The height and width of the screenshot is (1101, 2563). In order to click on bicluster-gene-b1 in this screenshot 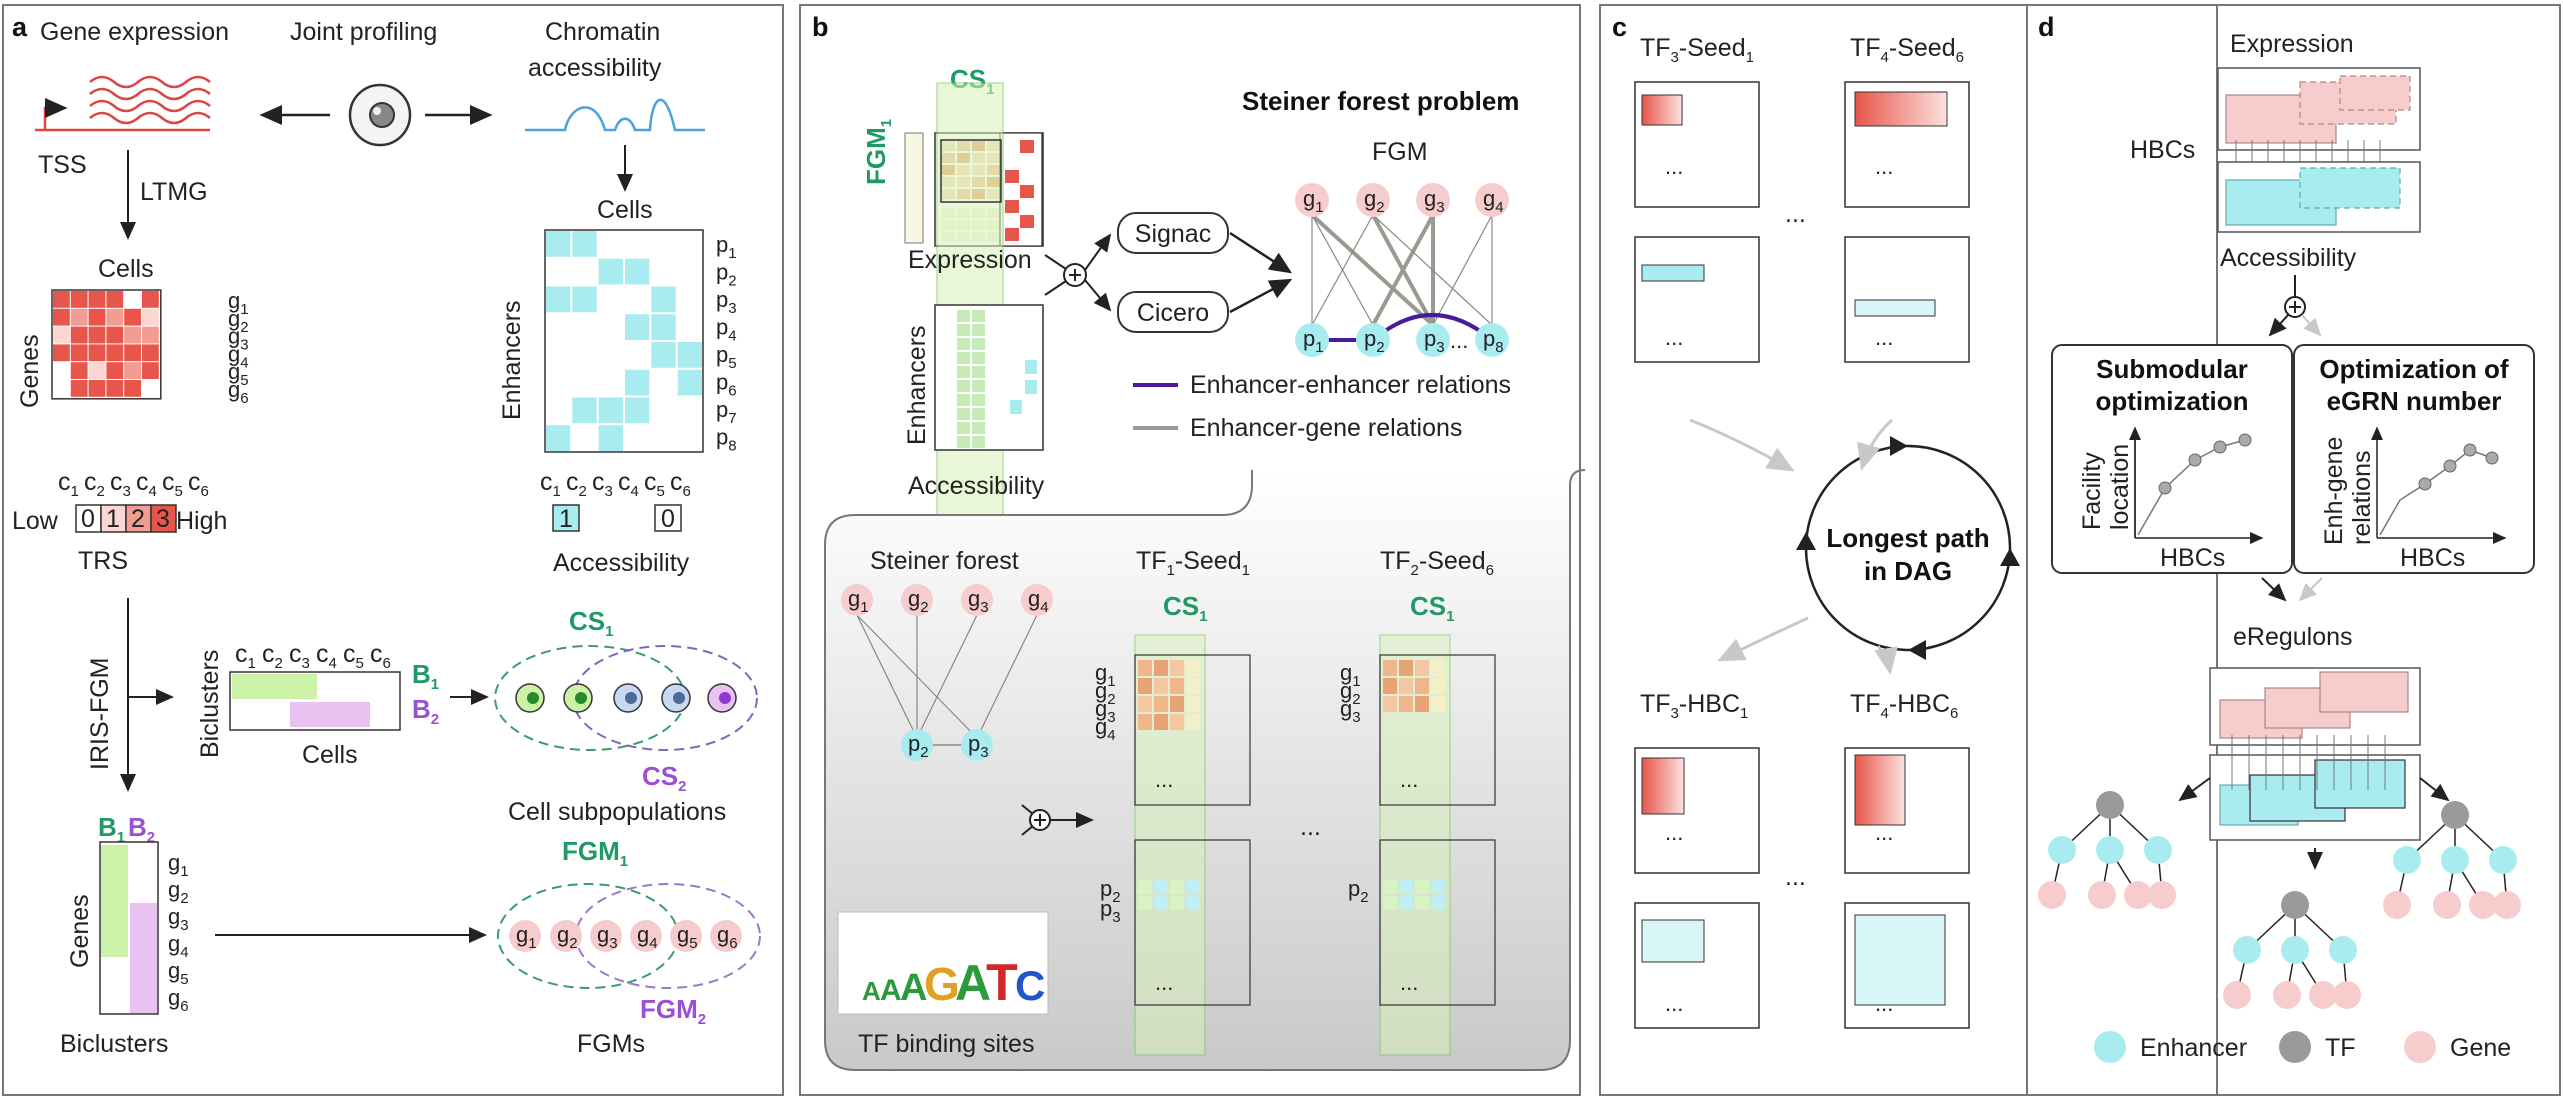, I will do `click(114, 901)`.